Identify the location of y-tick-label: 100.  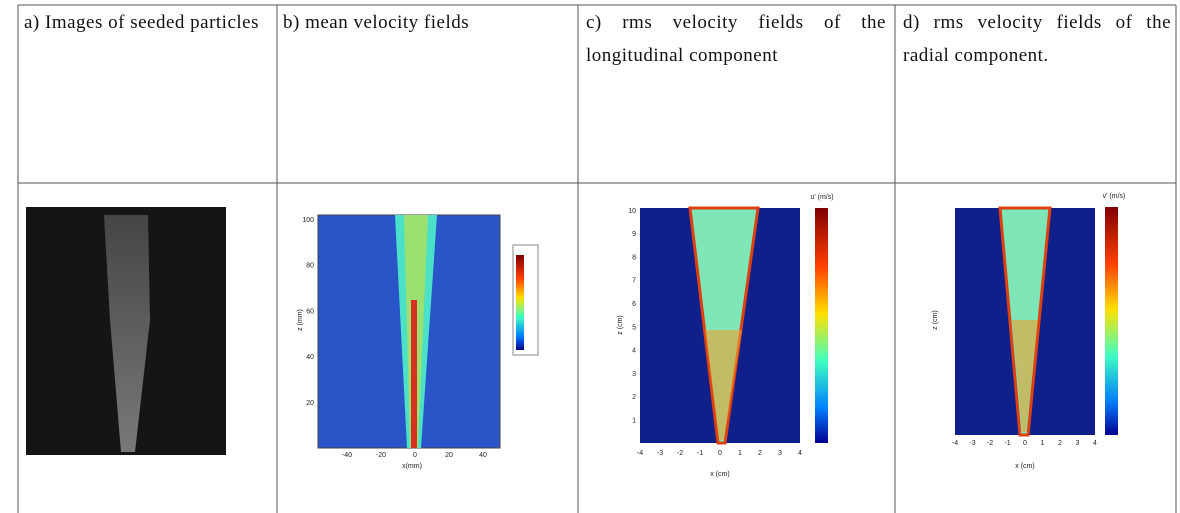
(308, 220).